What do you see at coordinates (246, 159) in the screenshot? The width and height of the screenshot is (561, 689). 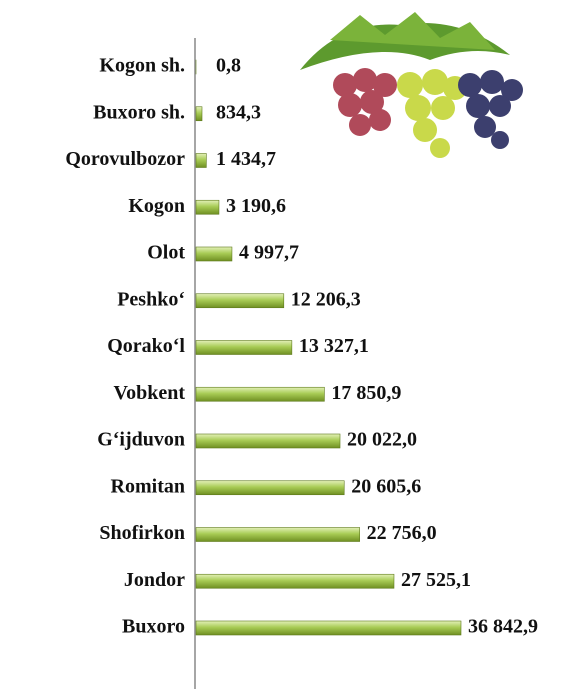 I see `value-label: 1 434,7` at bounding box center [246, 159].